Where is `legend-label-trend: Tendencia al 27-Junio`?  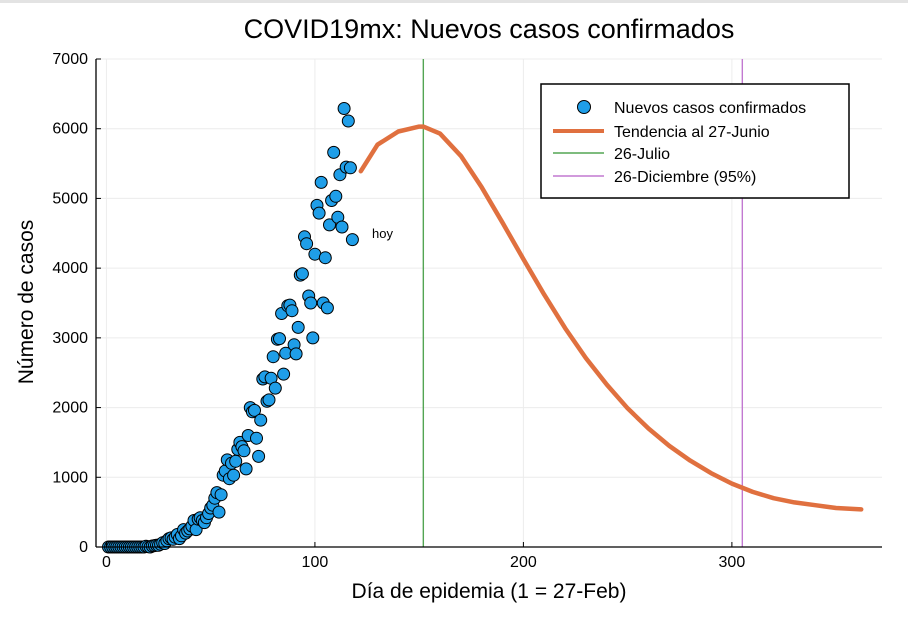
legend-label-trend: Tendencia al 27-Junio is located at coordinates (692, 132).